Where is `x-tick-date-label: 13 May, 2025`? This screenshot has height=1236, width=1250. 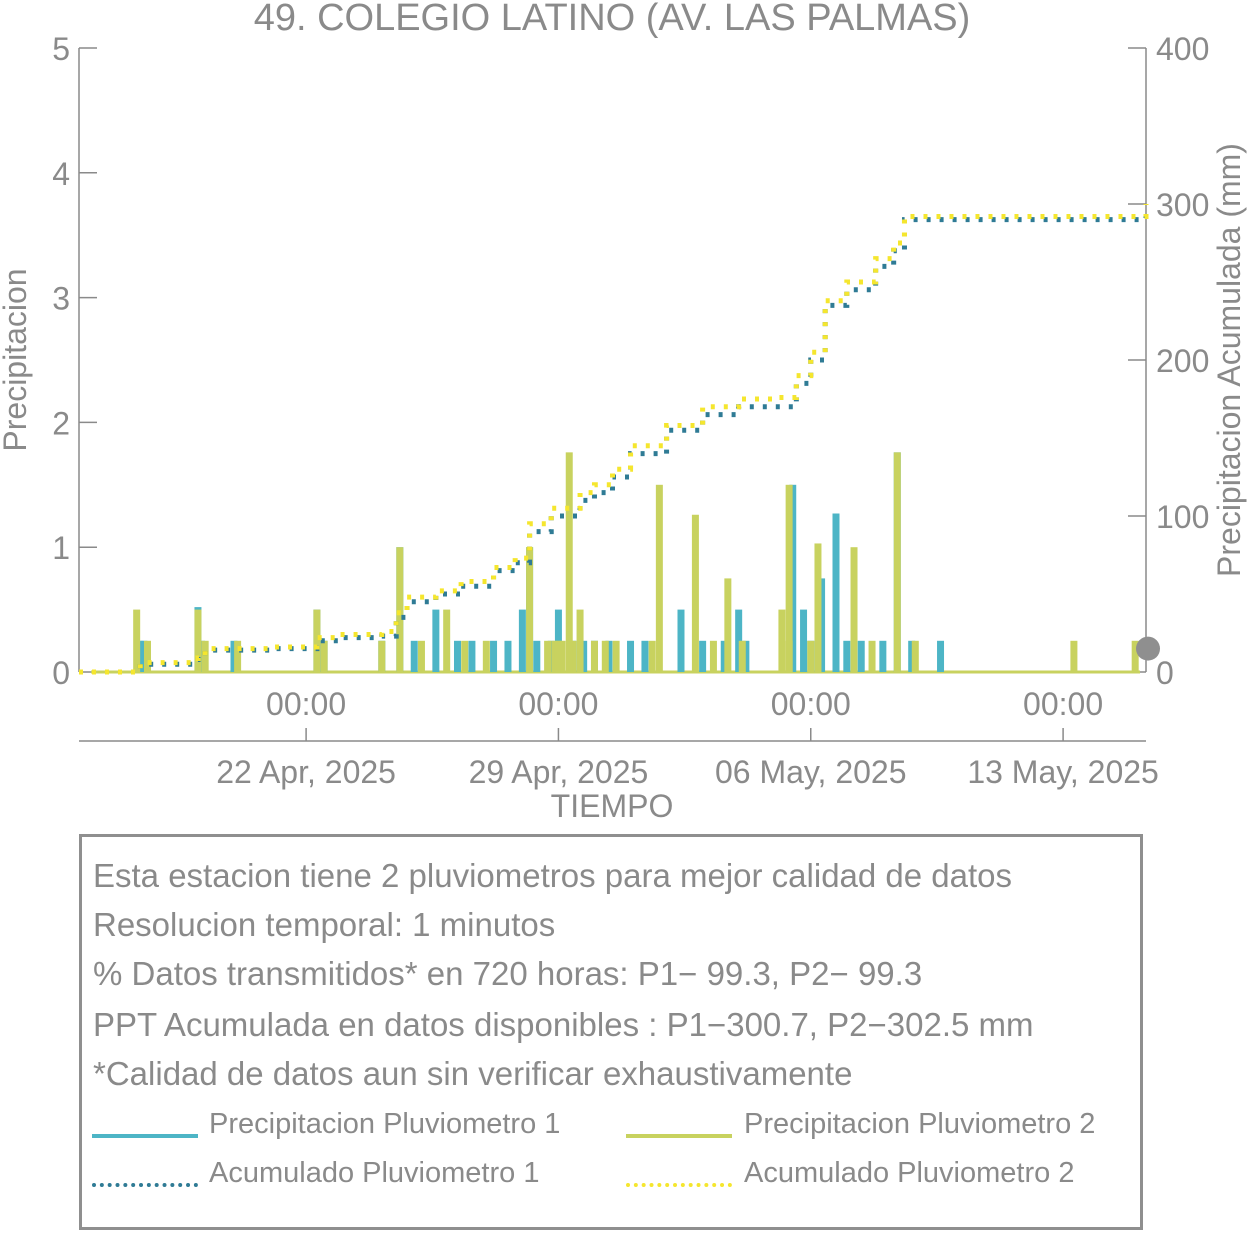 x-tick-date-label: 13 May, 2025 is located at coordinates (1063, 772).